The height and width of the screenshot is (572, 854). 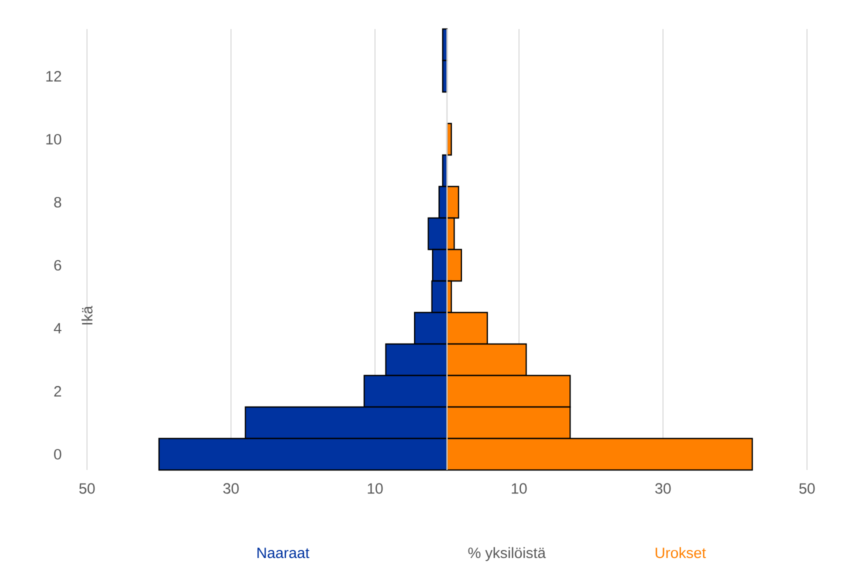 I want to click on text: Naaraat, so click(x=283, y=553).